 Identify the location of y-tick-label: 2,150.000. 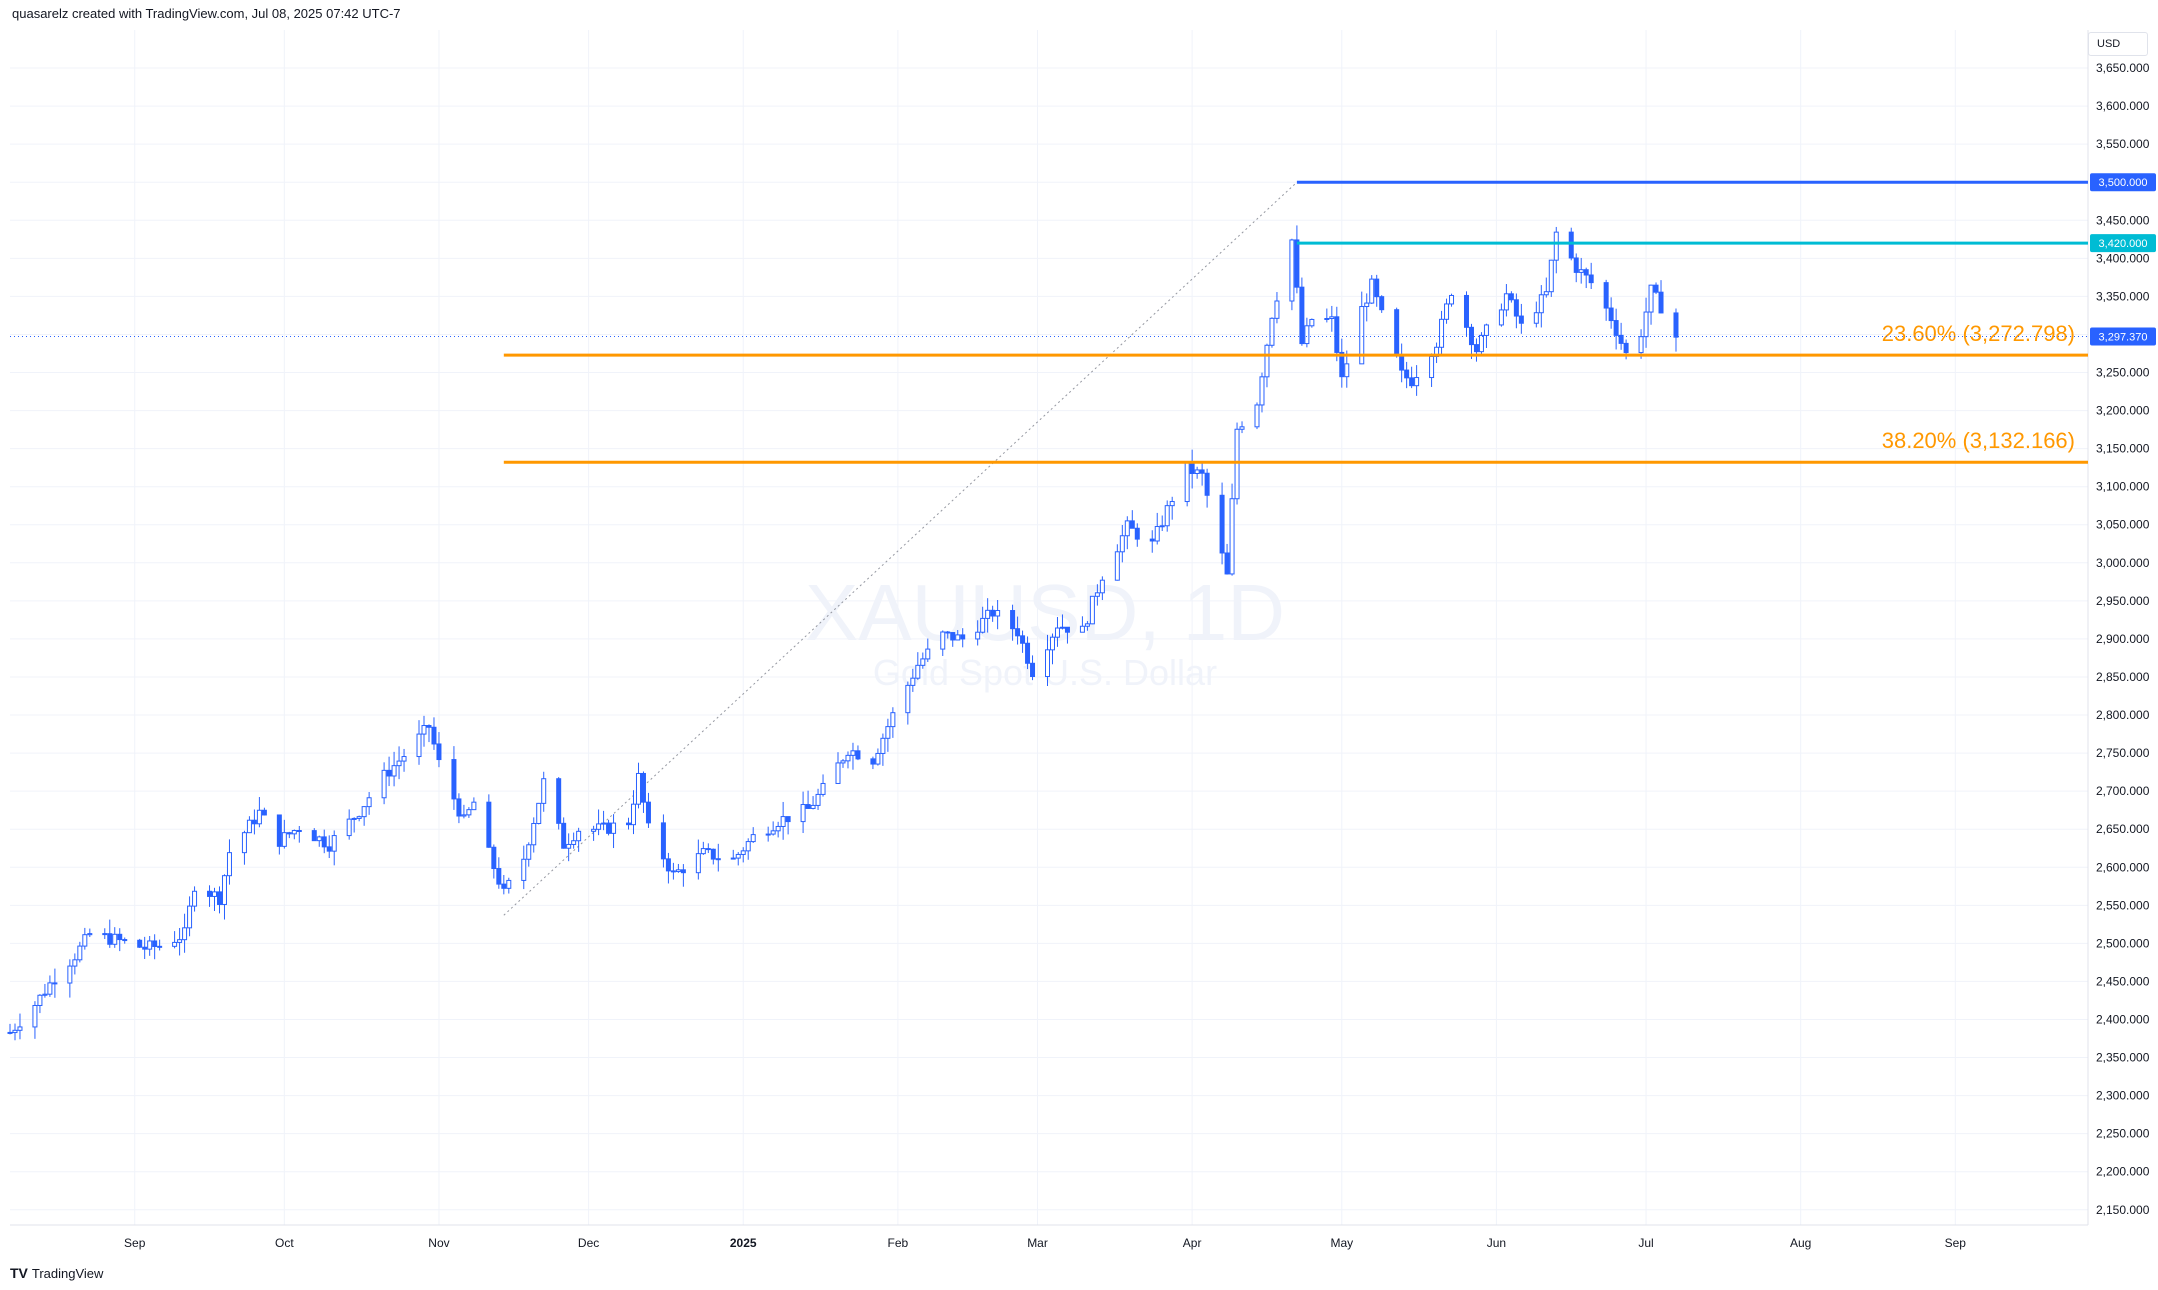
(2123, 1210).